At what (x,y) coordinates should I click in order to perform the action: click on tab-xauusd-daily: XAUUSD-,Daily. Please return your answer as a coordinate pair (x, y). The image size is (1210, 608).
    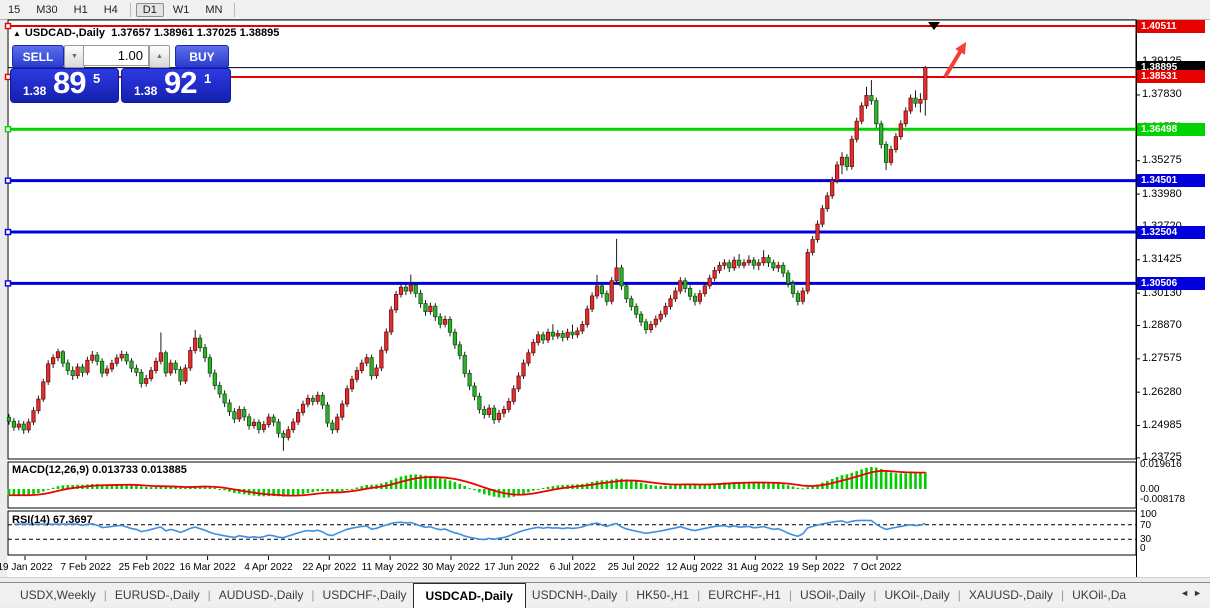
    Looking at the image, I should click on (1010, 595).